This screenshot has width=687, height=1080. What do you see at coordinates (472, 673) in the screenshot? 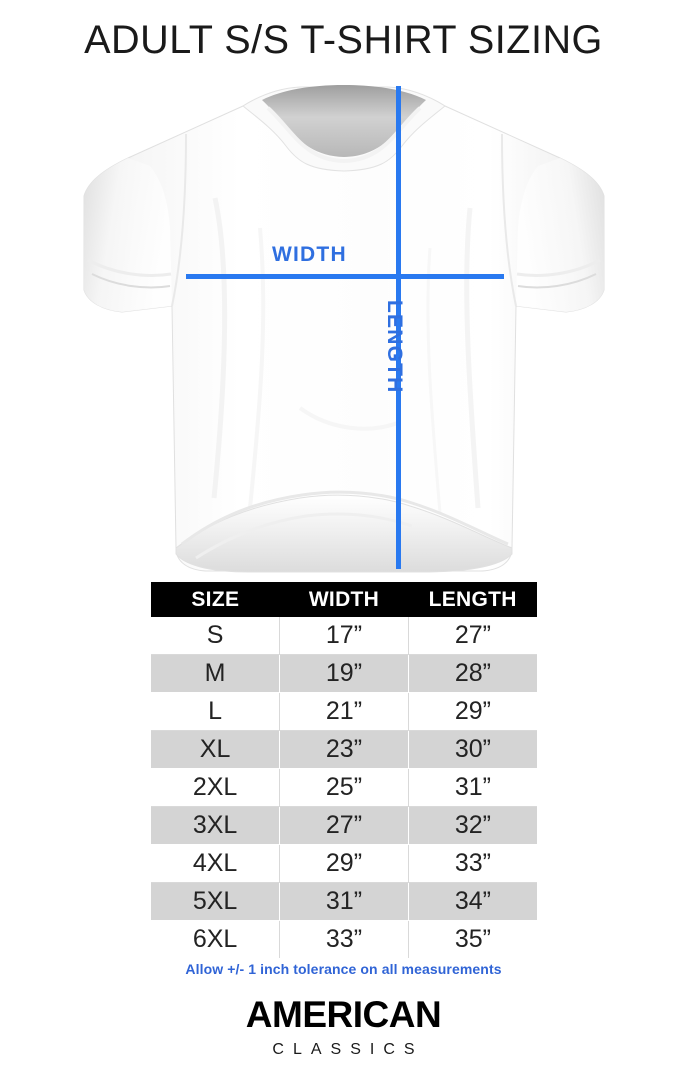
I see `cell-length: 28”` at bounding box center [472, 673].